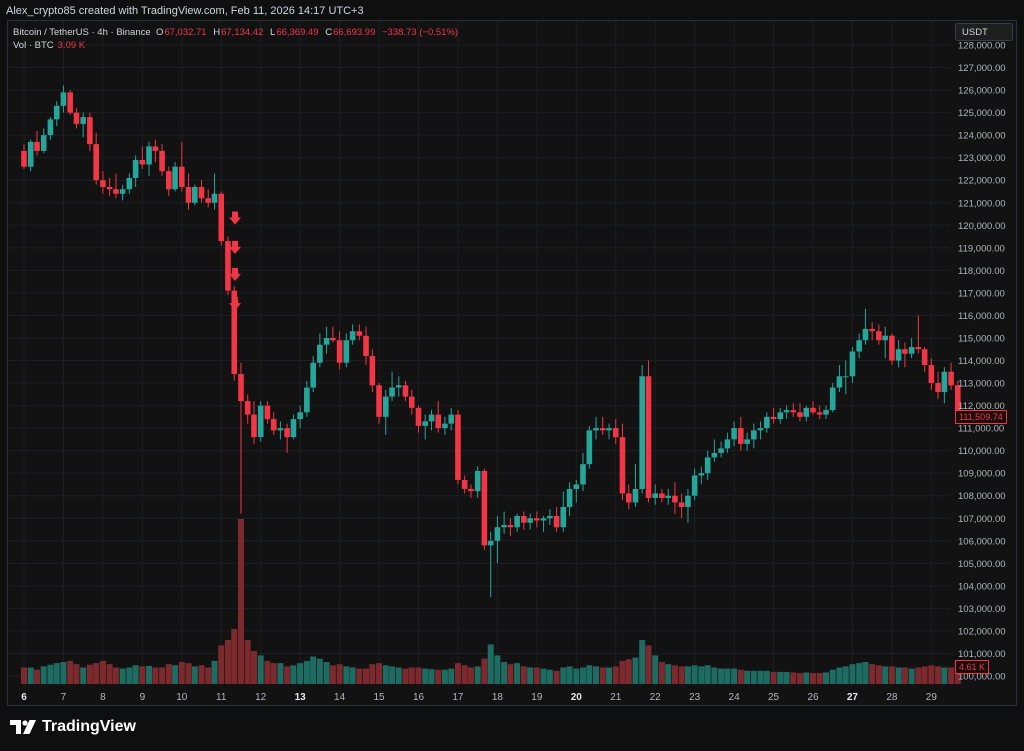 Image resolution: width=1024 pixels, height=751 pixels. Describe the element at coordinates (981, 248) in the screenshot. I see `price-axis-label: 119,000.00` at that location.